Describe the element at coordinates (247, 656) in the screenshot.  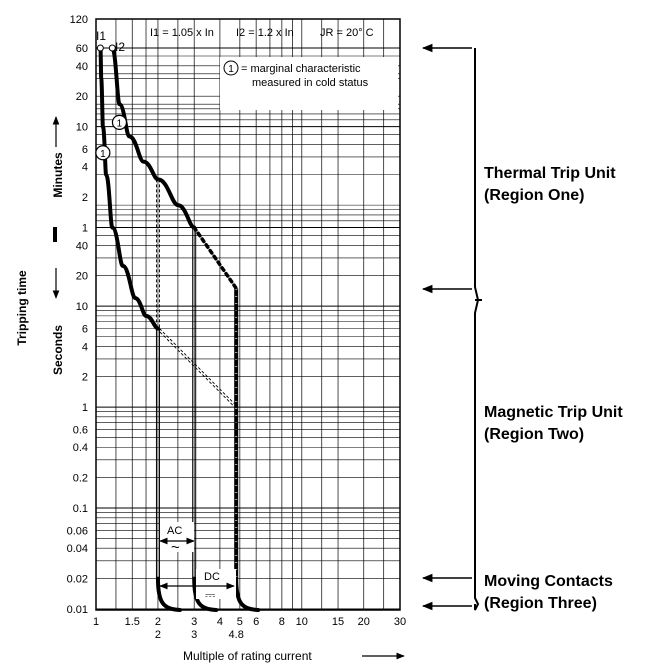
I see `x-axis-label: Multiple of rating current` at that location.